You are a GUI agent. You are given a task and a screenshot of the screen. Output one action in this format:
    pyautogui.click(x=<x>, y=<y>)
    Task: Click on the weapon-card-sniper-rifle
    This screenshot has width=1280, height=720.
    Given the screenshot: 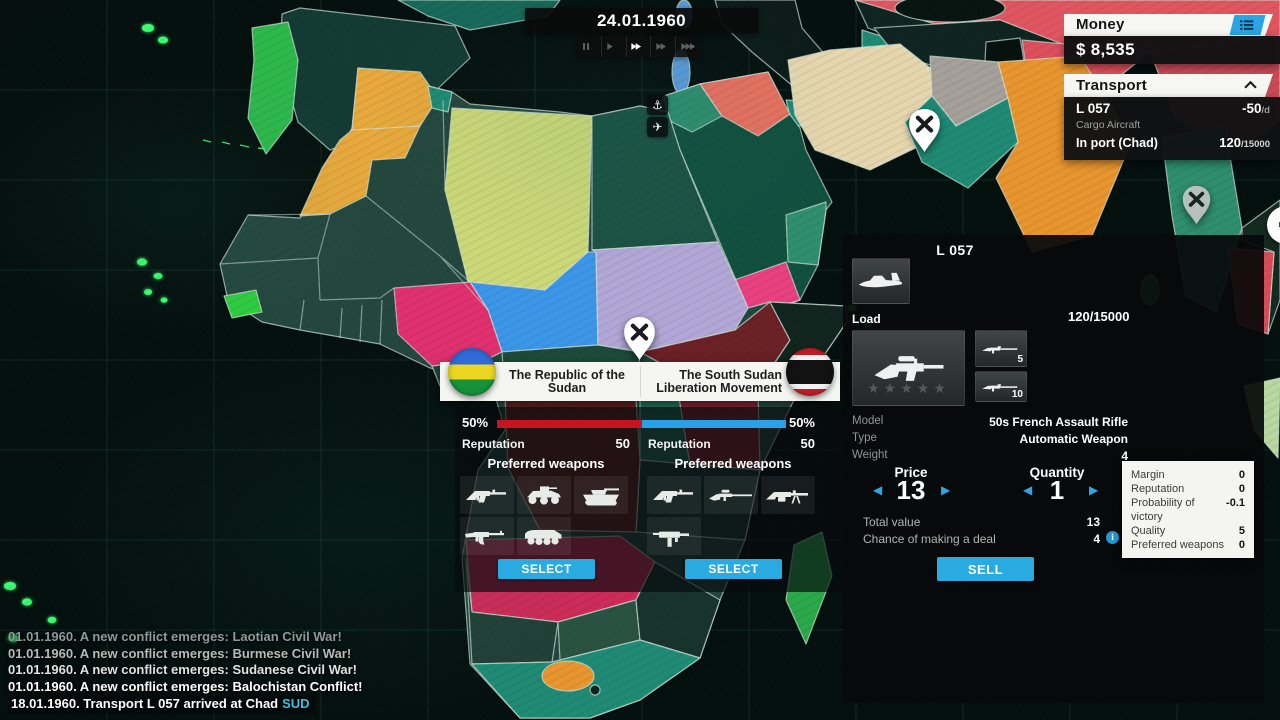 What is the action you would take?
    pyautogui.click(x=731, y=495)
    